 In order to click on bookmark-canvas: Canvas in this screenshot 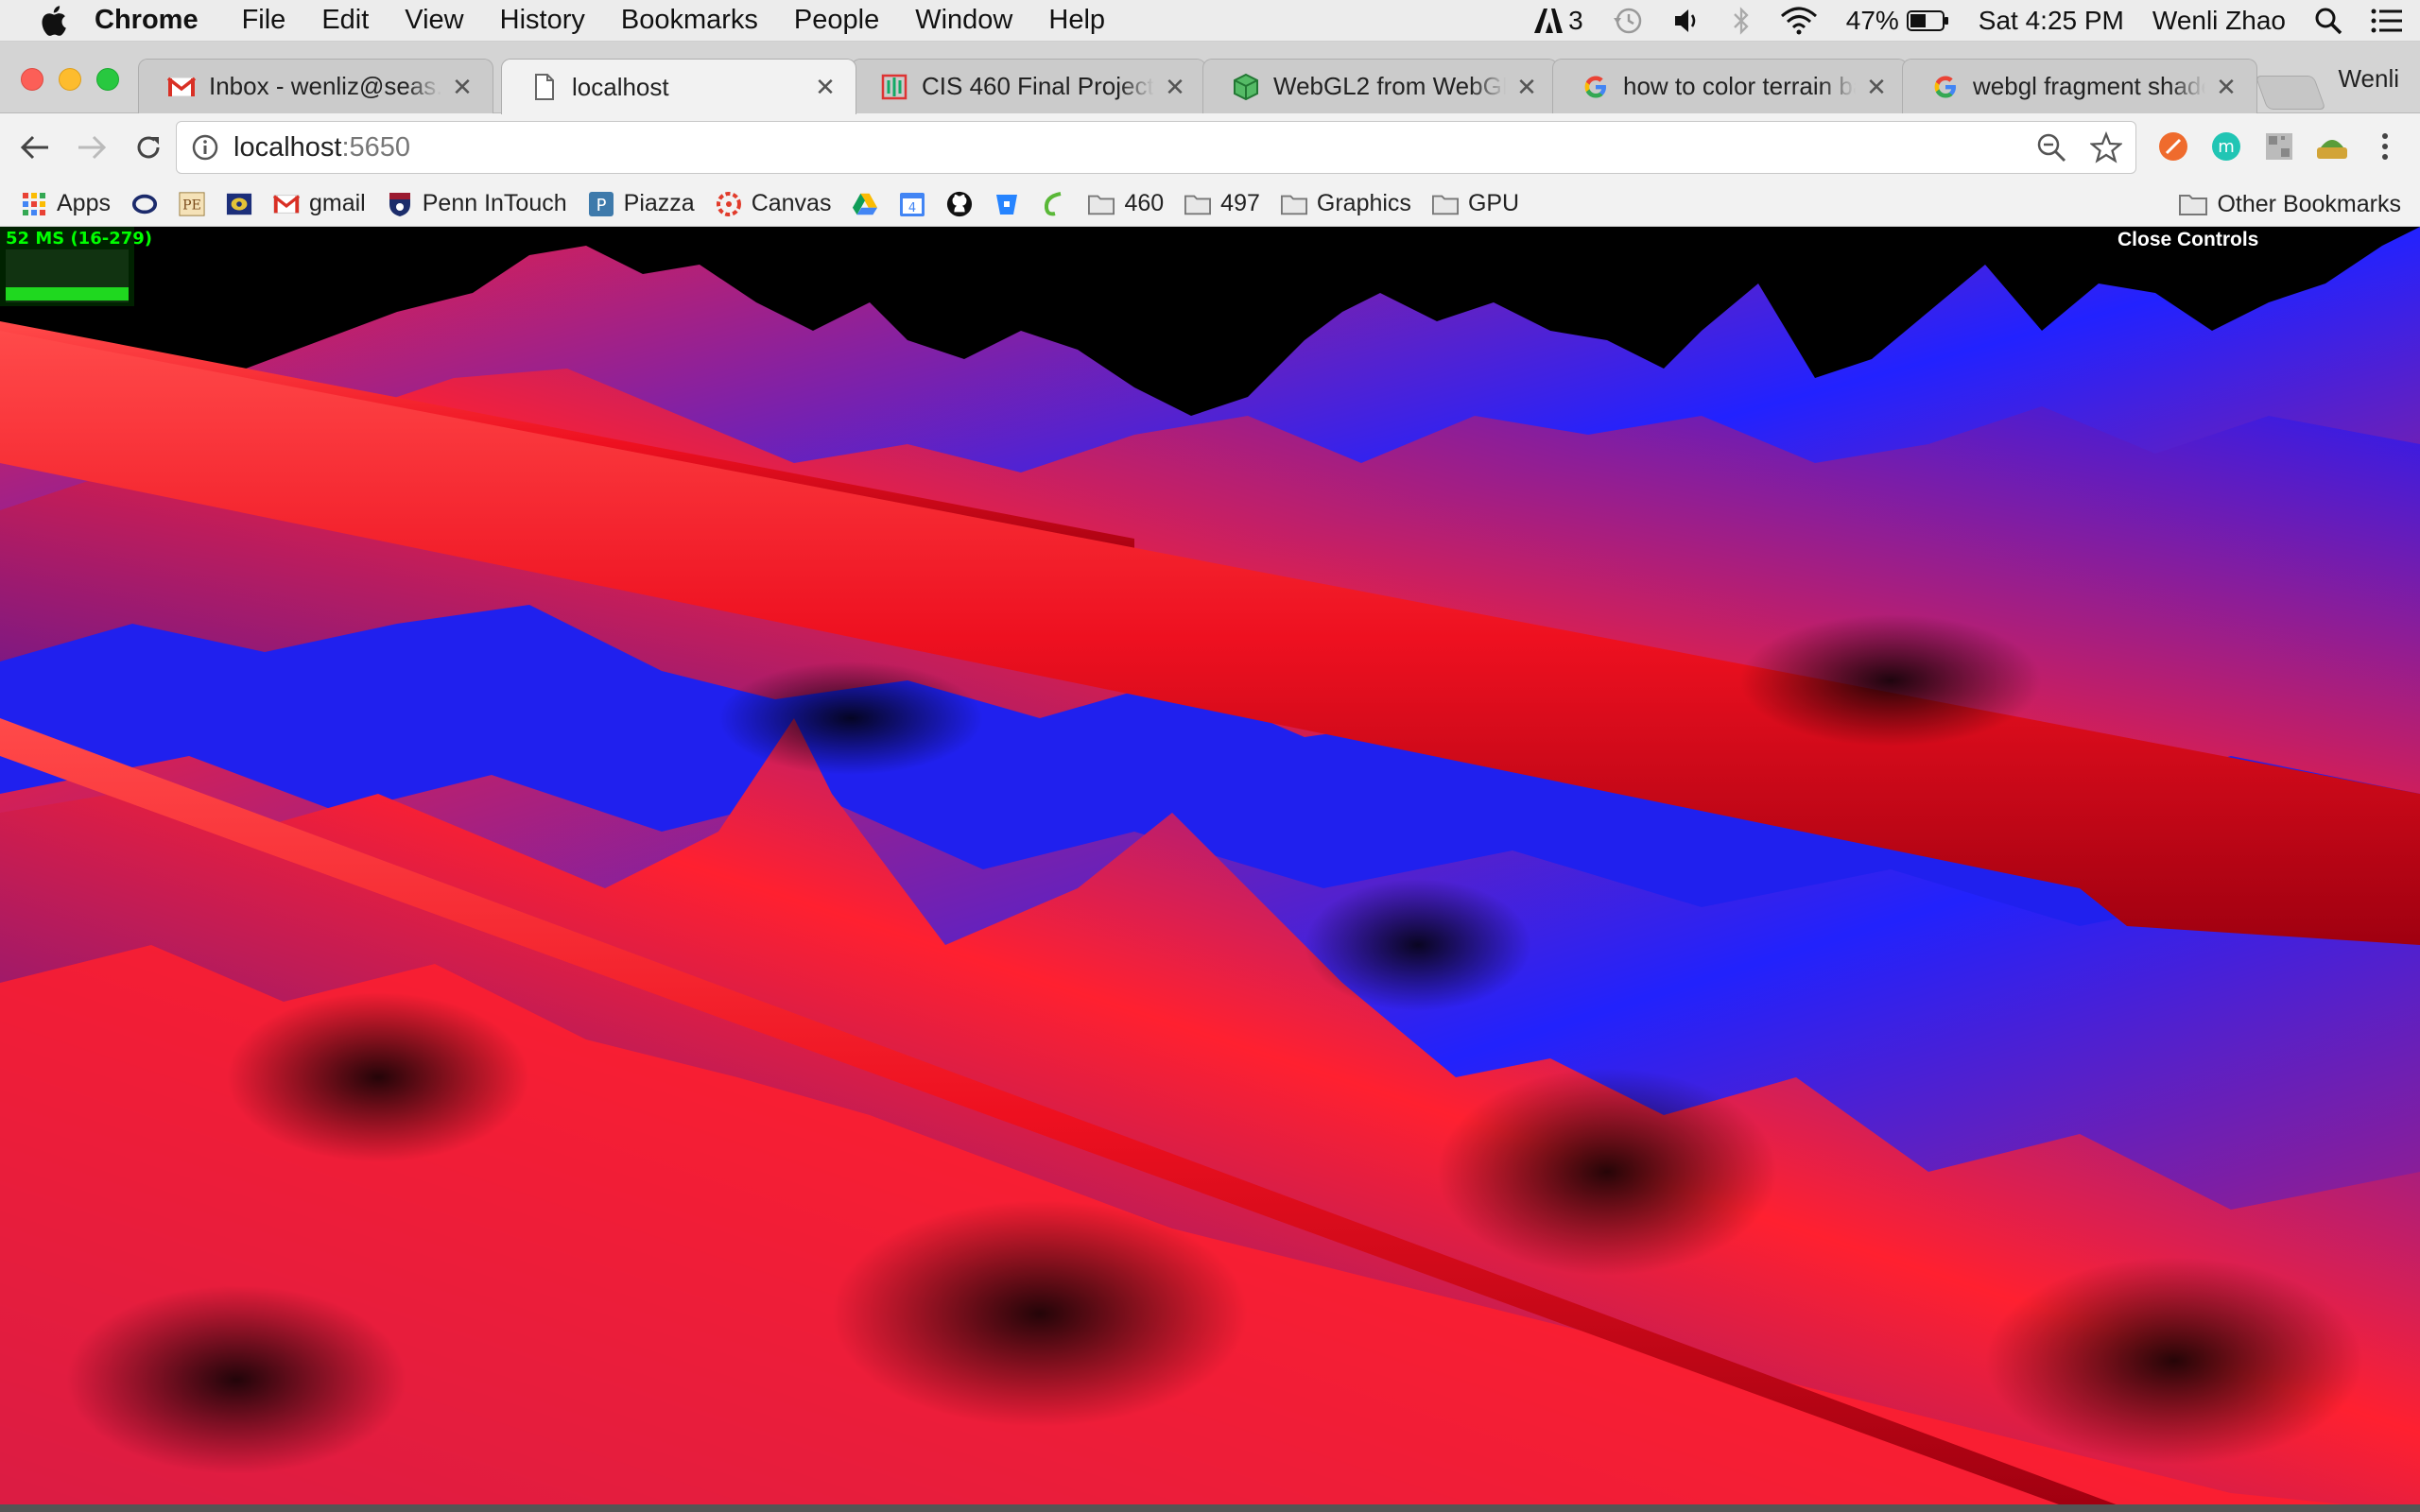, I will do `click(774, 203)`.